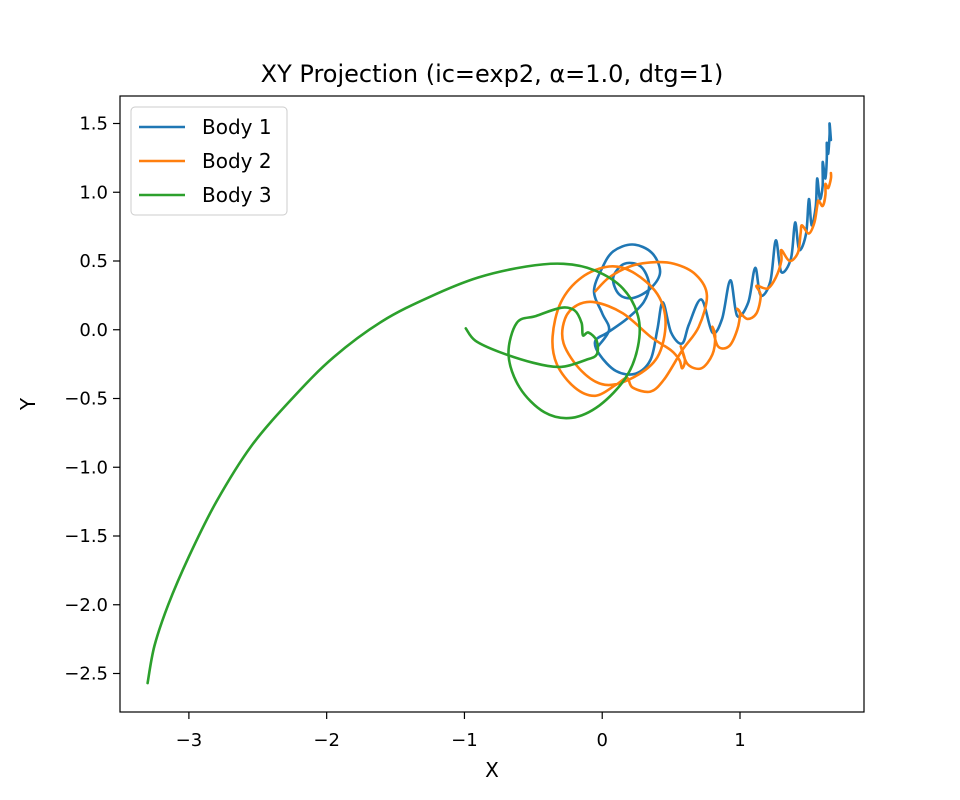 The image size is (960, 800). What do you see at coordinates (464, 740) in the screenshot?
I see `x-tick-label: −1` at bounding box center [464, 740].